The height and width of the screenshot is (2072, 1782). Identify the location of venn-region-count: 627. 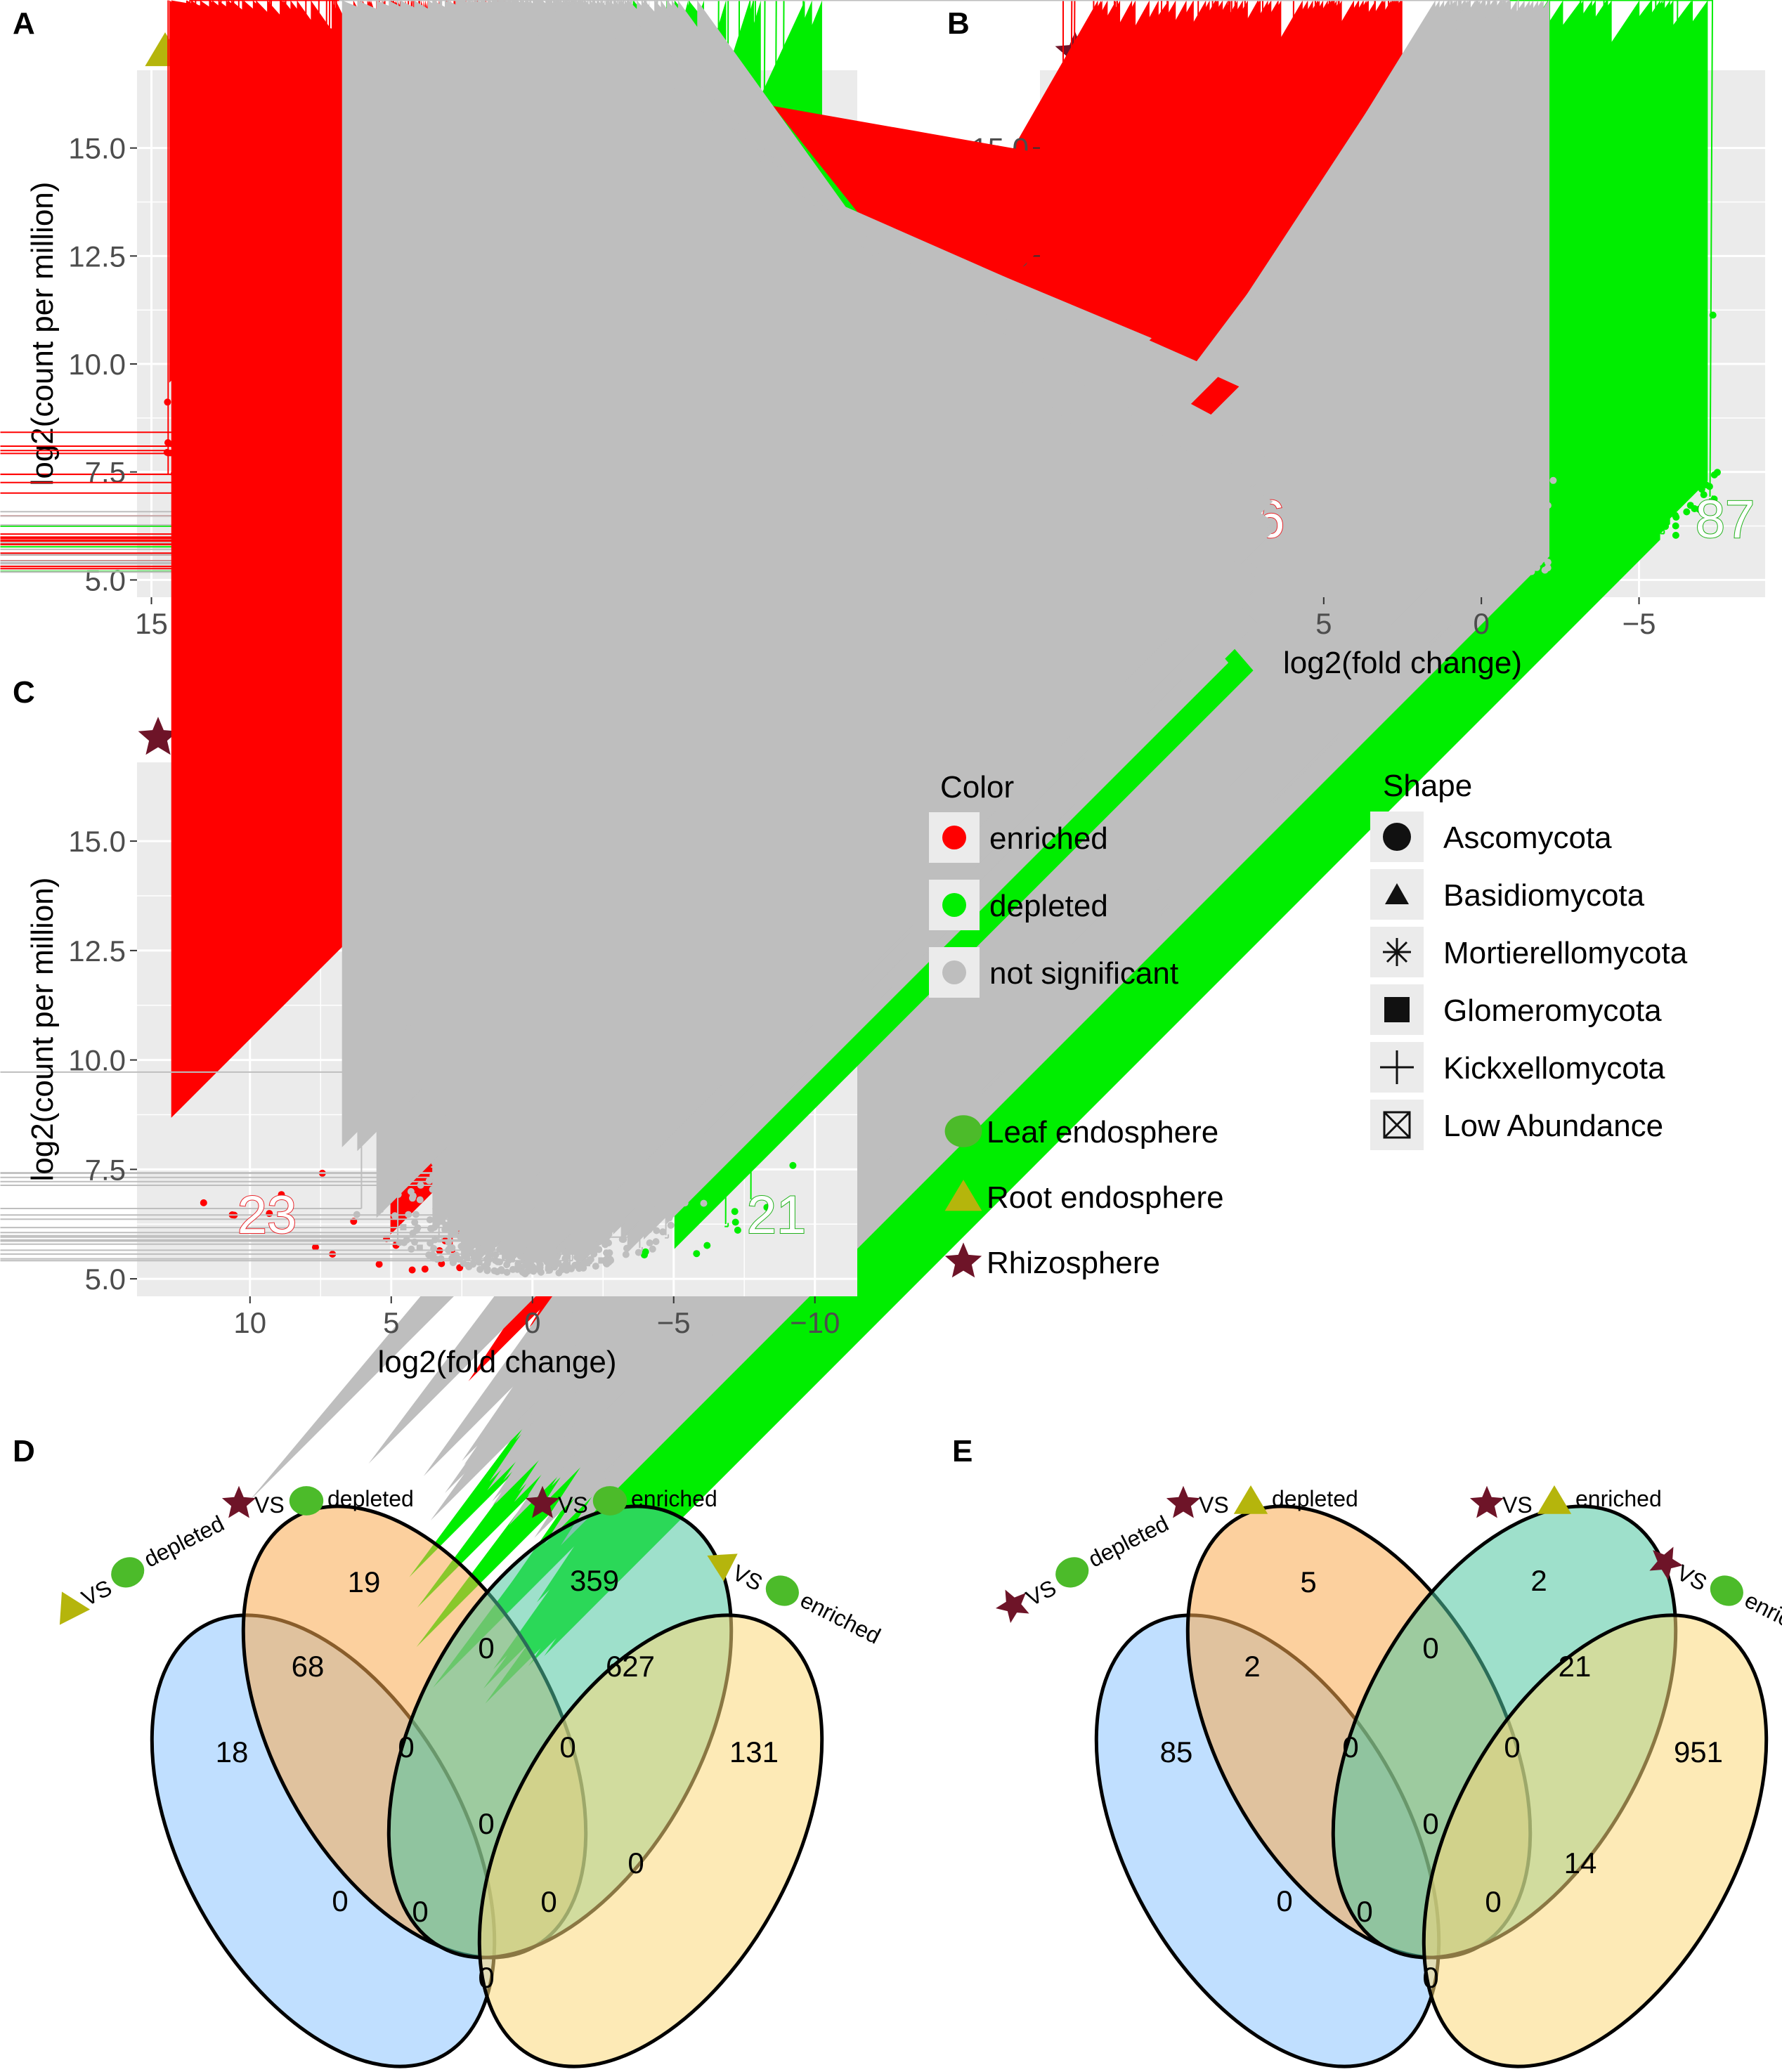
(630, 1667).